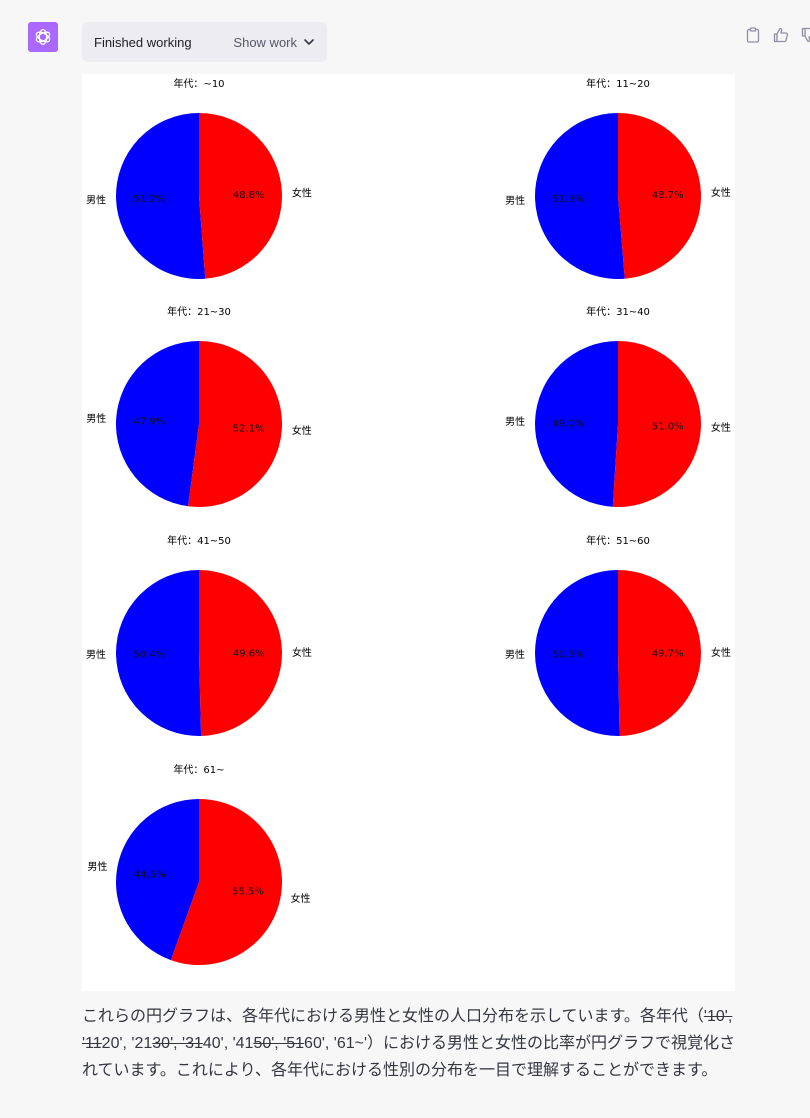 The height and width of the screenshot is (1118, 810). Describe the element at coordinates (309, 42) in the screenshot. I see `chevron-down-icon` at that location.